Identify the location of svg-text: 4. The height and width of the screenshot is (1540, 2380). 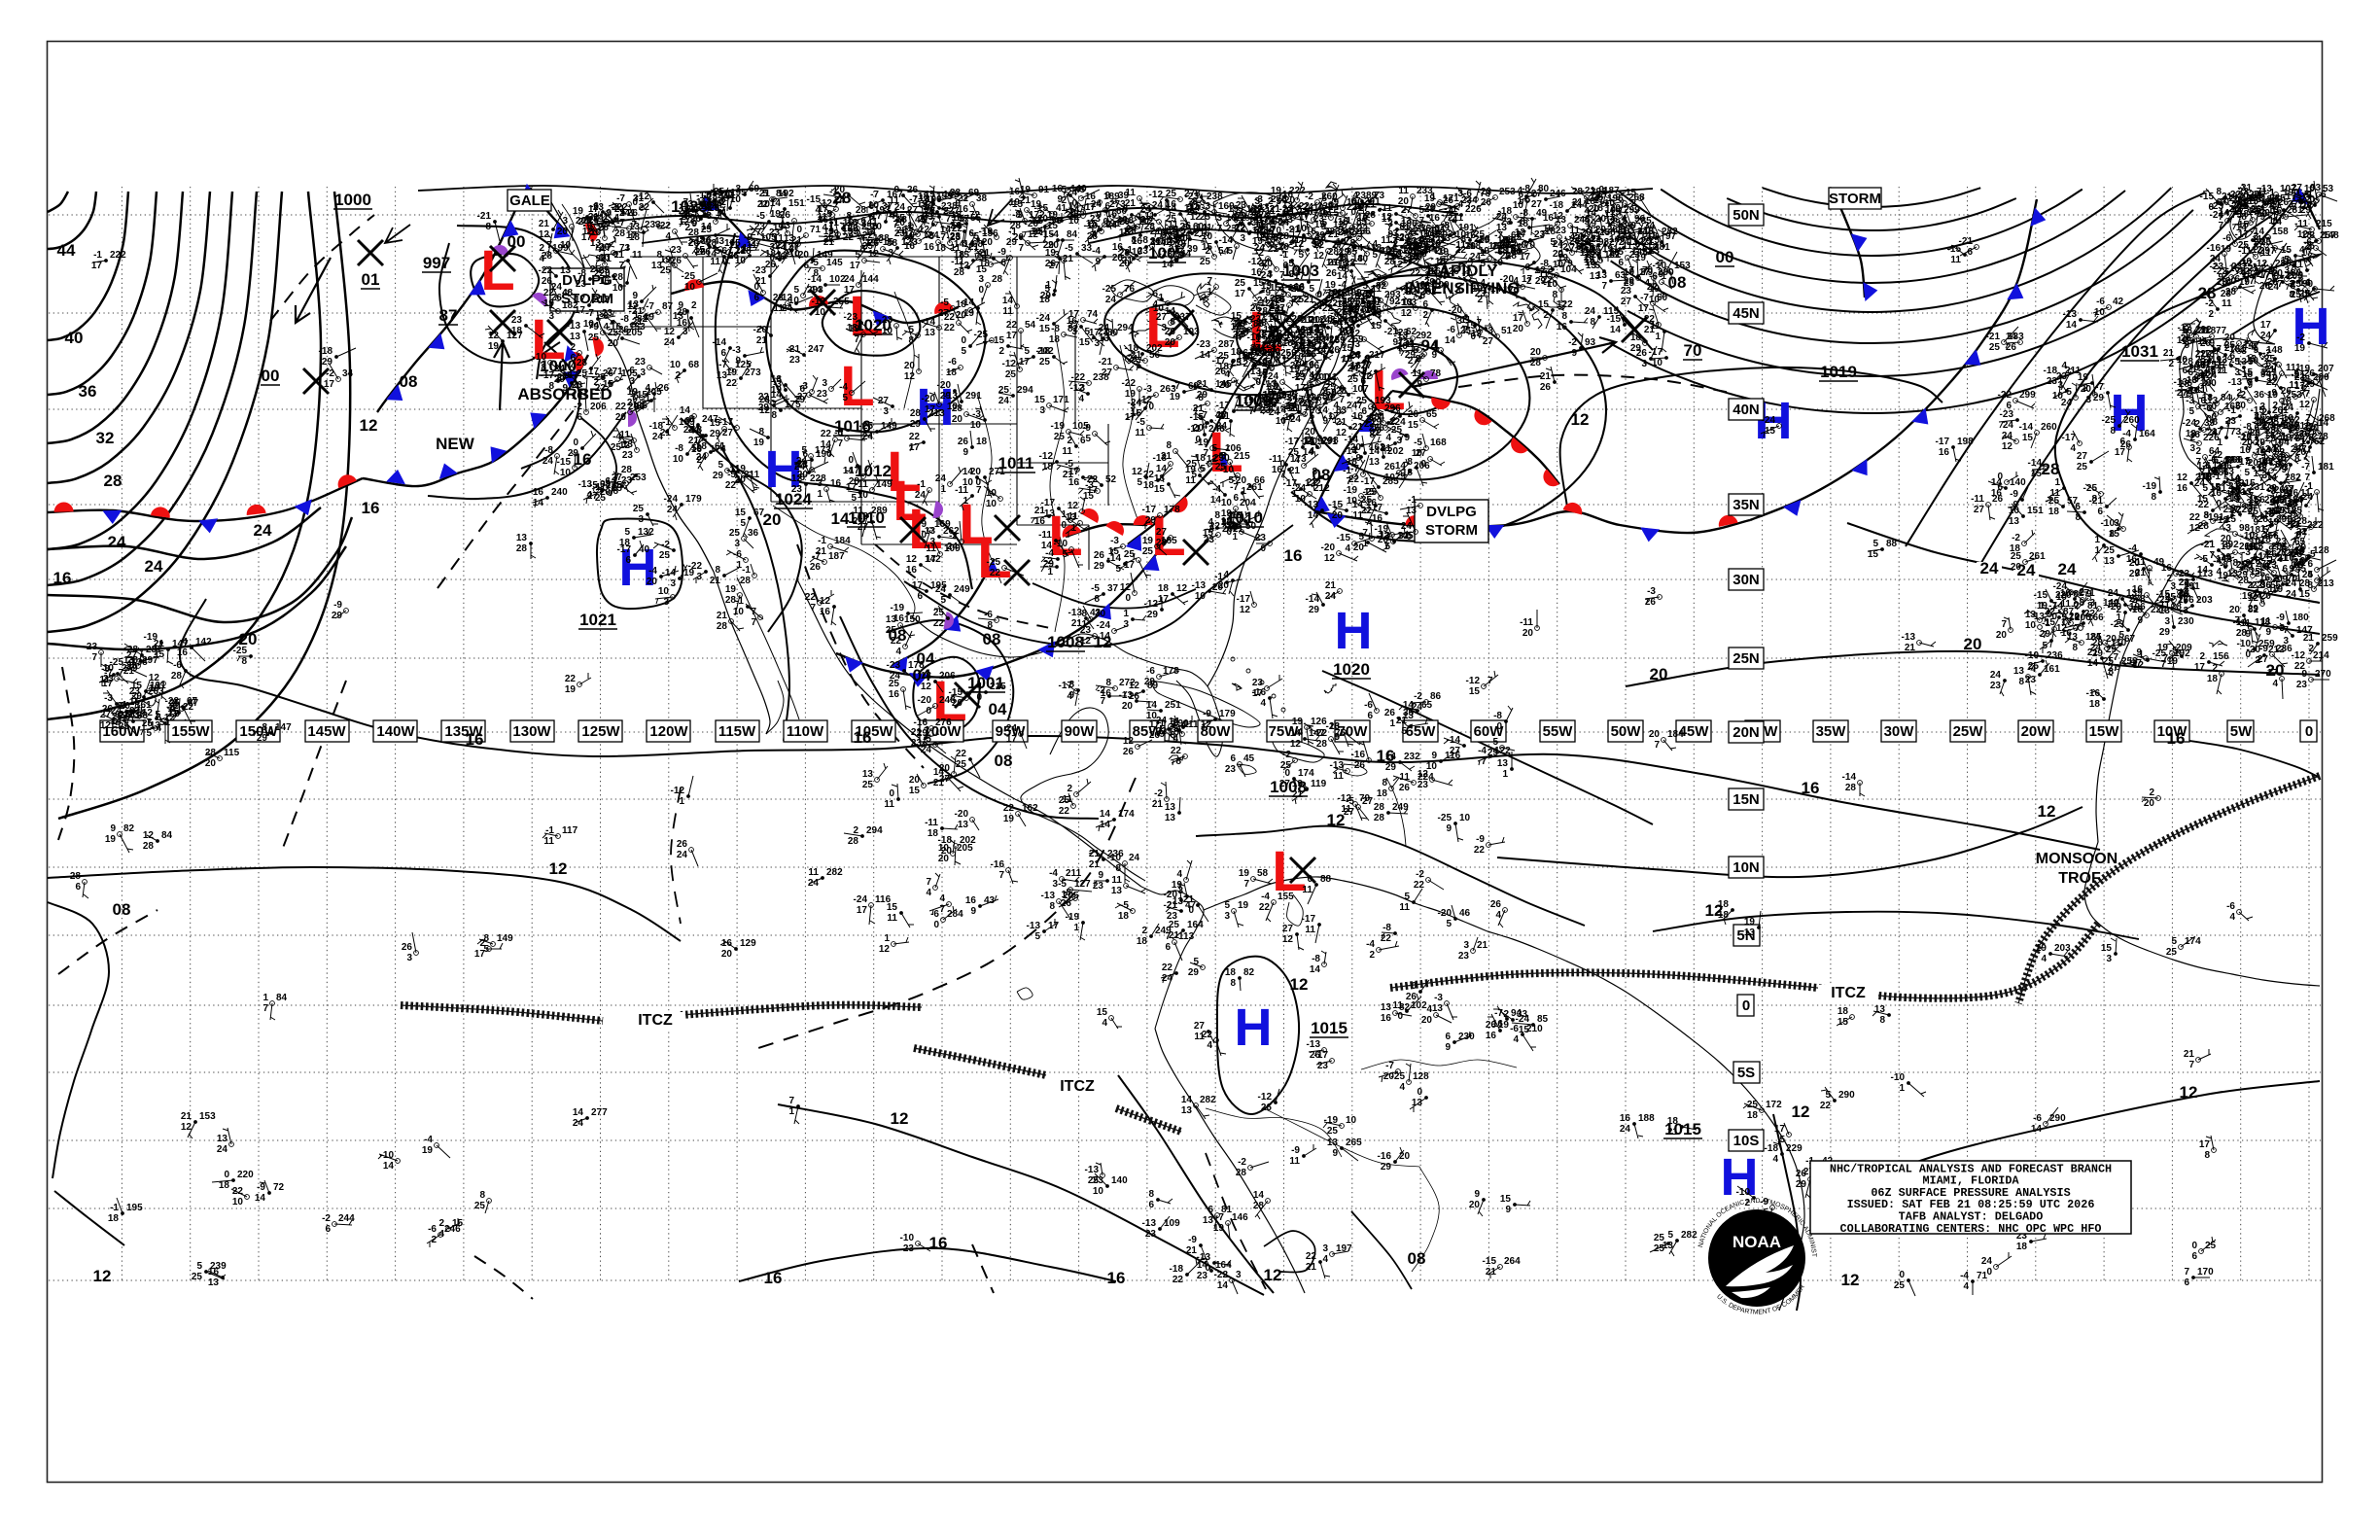
(1155, 304).